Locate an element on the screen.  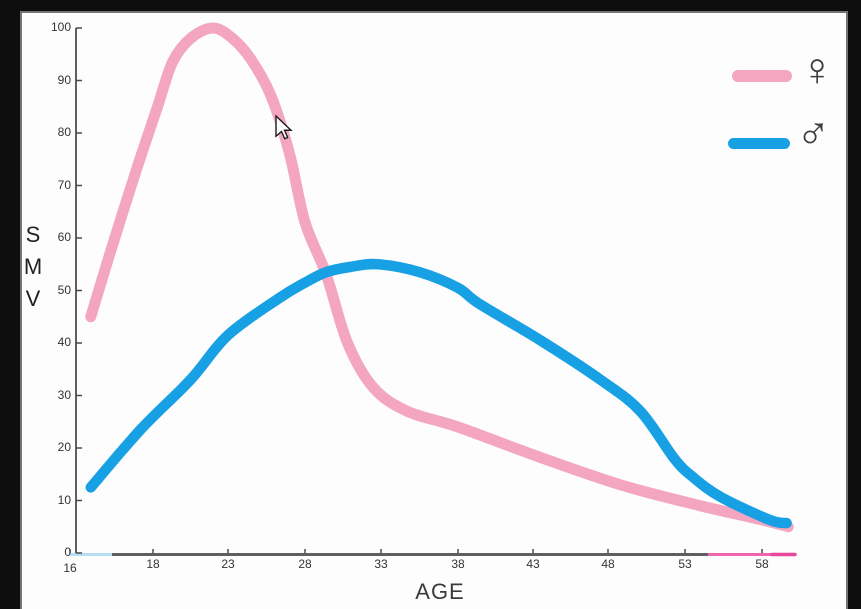
x-tick-label: 58 is located at coordinates (762, 564).